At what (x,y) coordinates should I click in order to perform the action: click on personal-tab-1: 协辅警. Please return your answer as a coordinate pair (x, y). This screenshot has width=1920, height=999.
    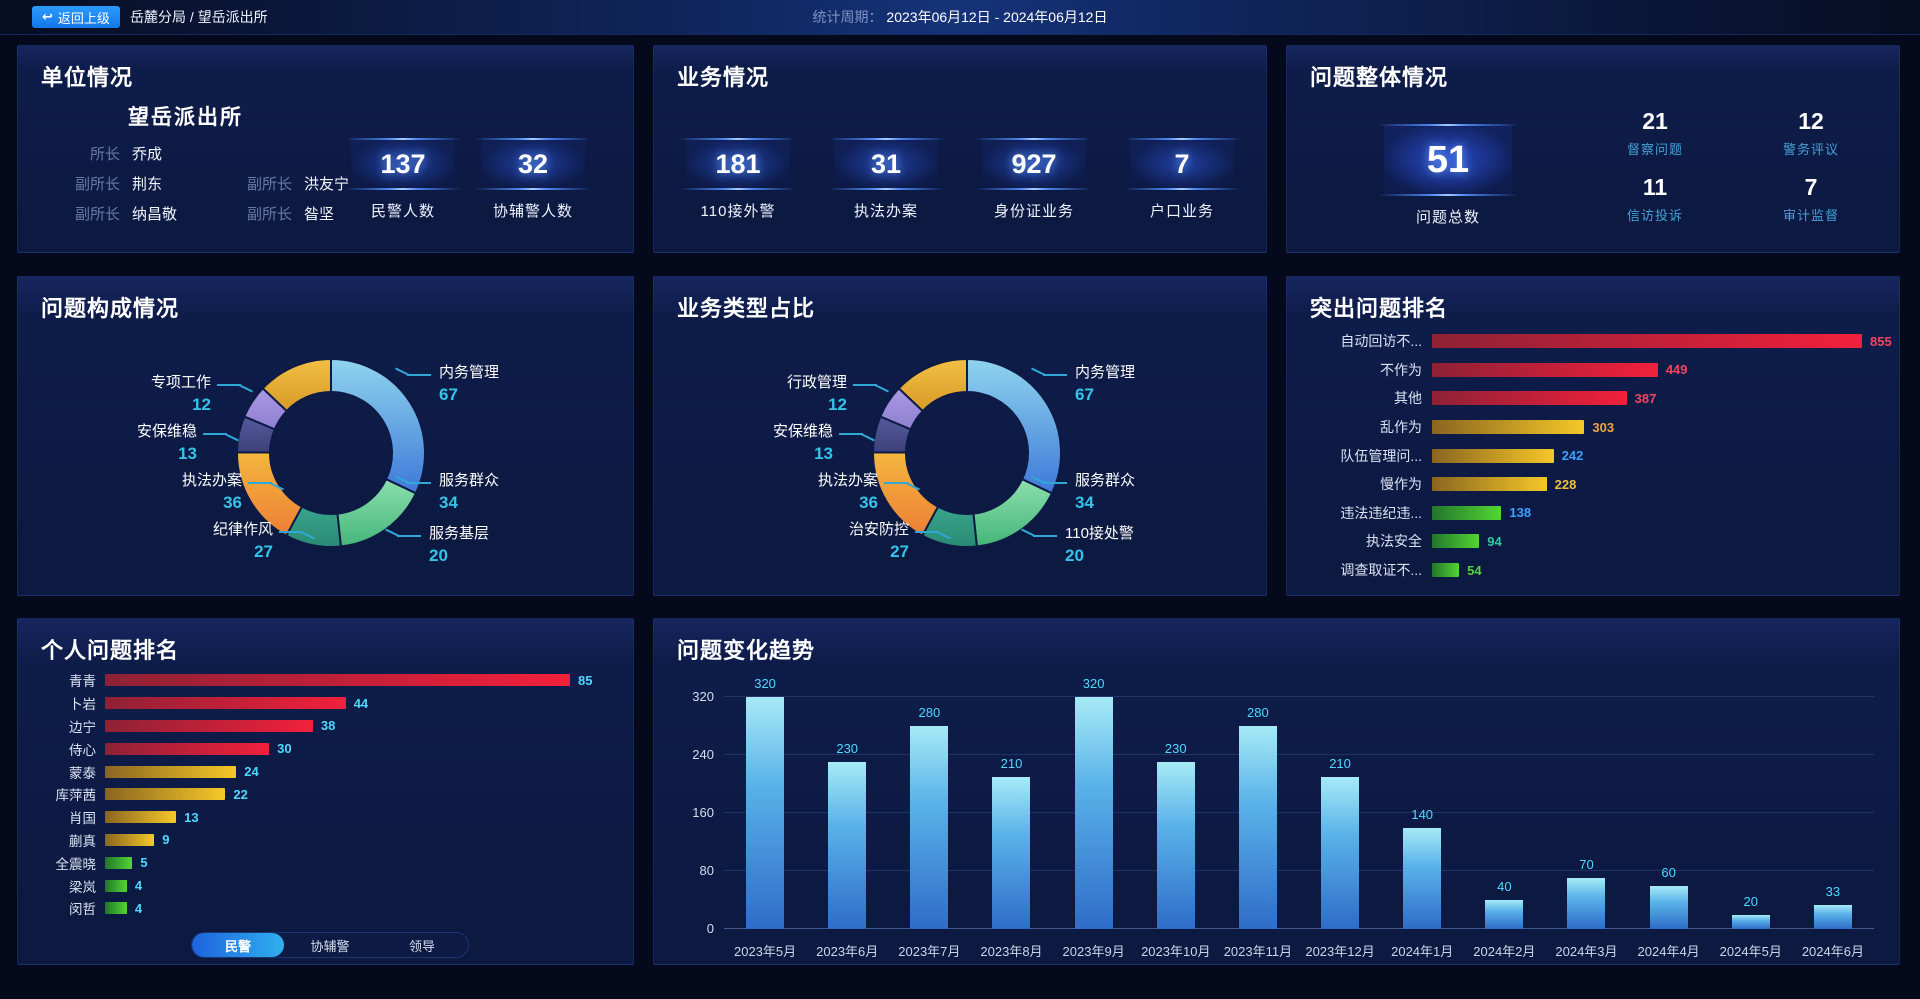
    Looking at the image, I should click on (330, 946).